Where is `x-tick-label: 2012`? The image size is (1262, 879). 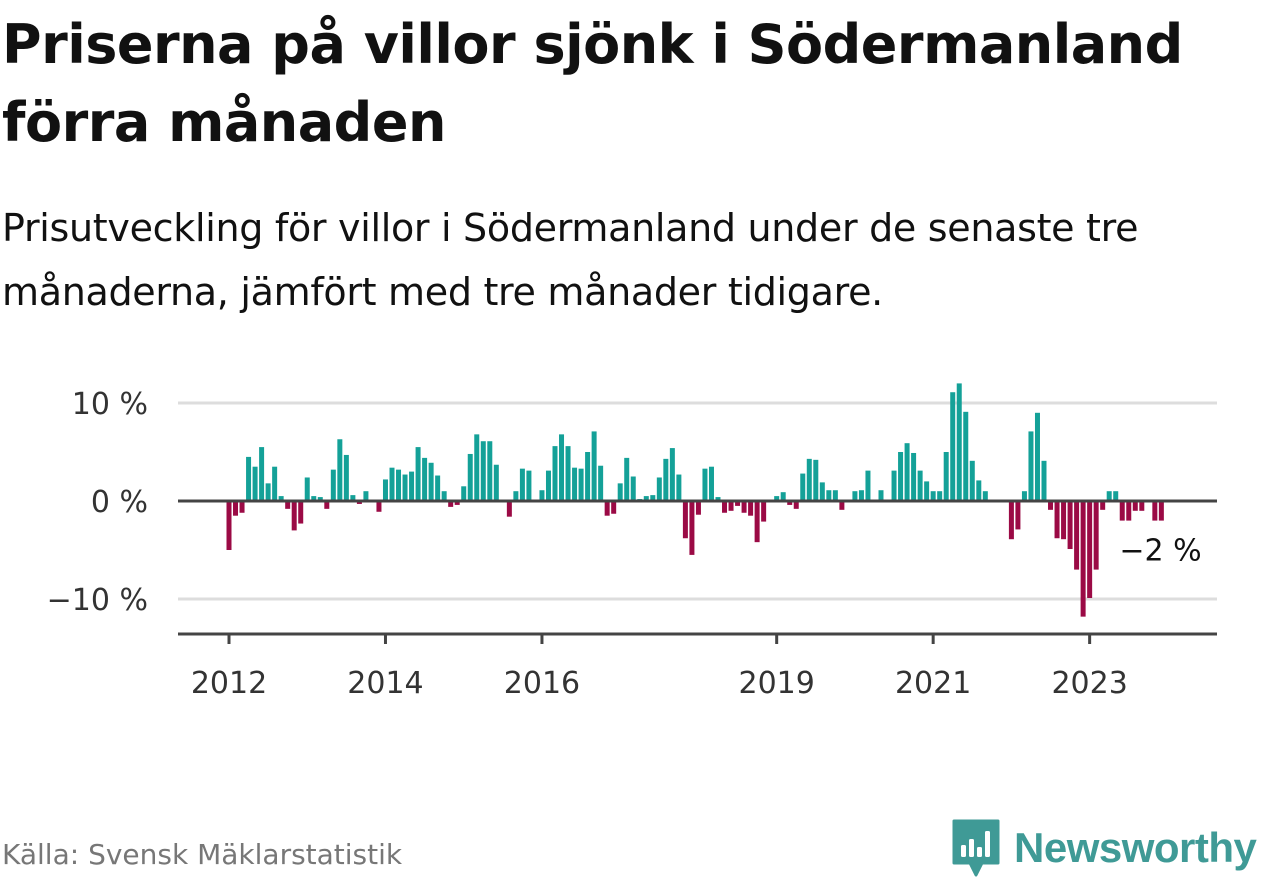 x-tick-label: 2012 is located at coordinates (229, 683).